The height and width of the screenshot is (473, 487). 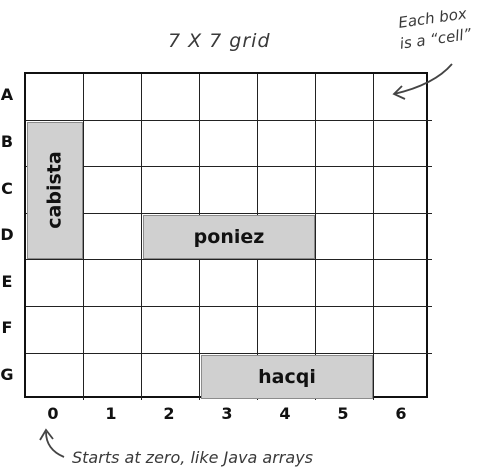 What do you see at coordinates (285, 413) in the screenshot?
I see `column-label-4: 4` at bounding box center [285, 413].